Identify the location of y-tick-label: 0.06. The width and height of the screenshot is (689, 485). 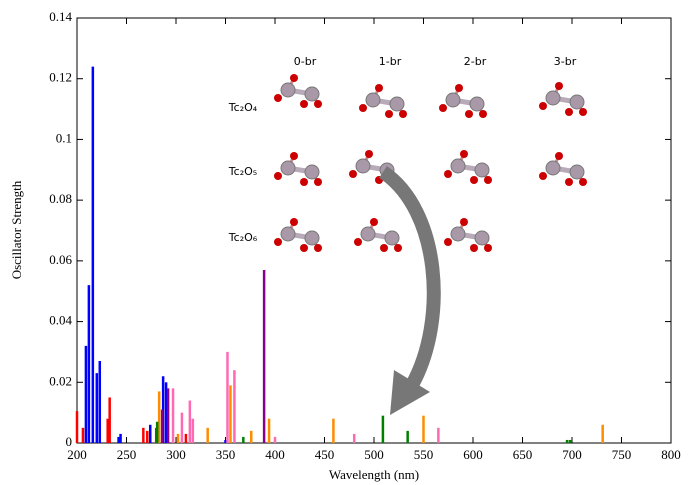
(60, 259).